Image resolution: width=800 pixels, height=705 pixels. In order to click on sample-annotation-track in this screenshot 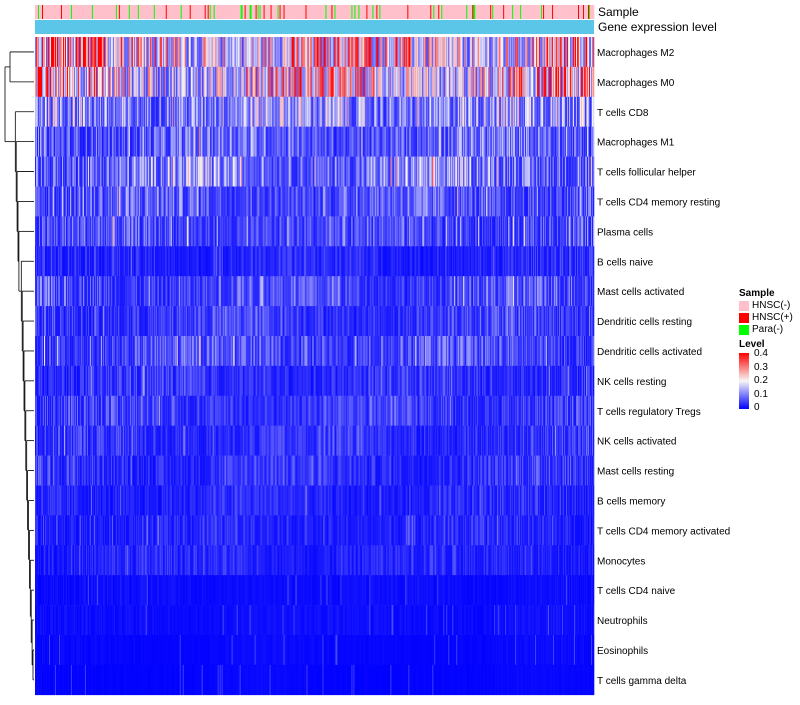, I will do `click(314, 12)`.